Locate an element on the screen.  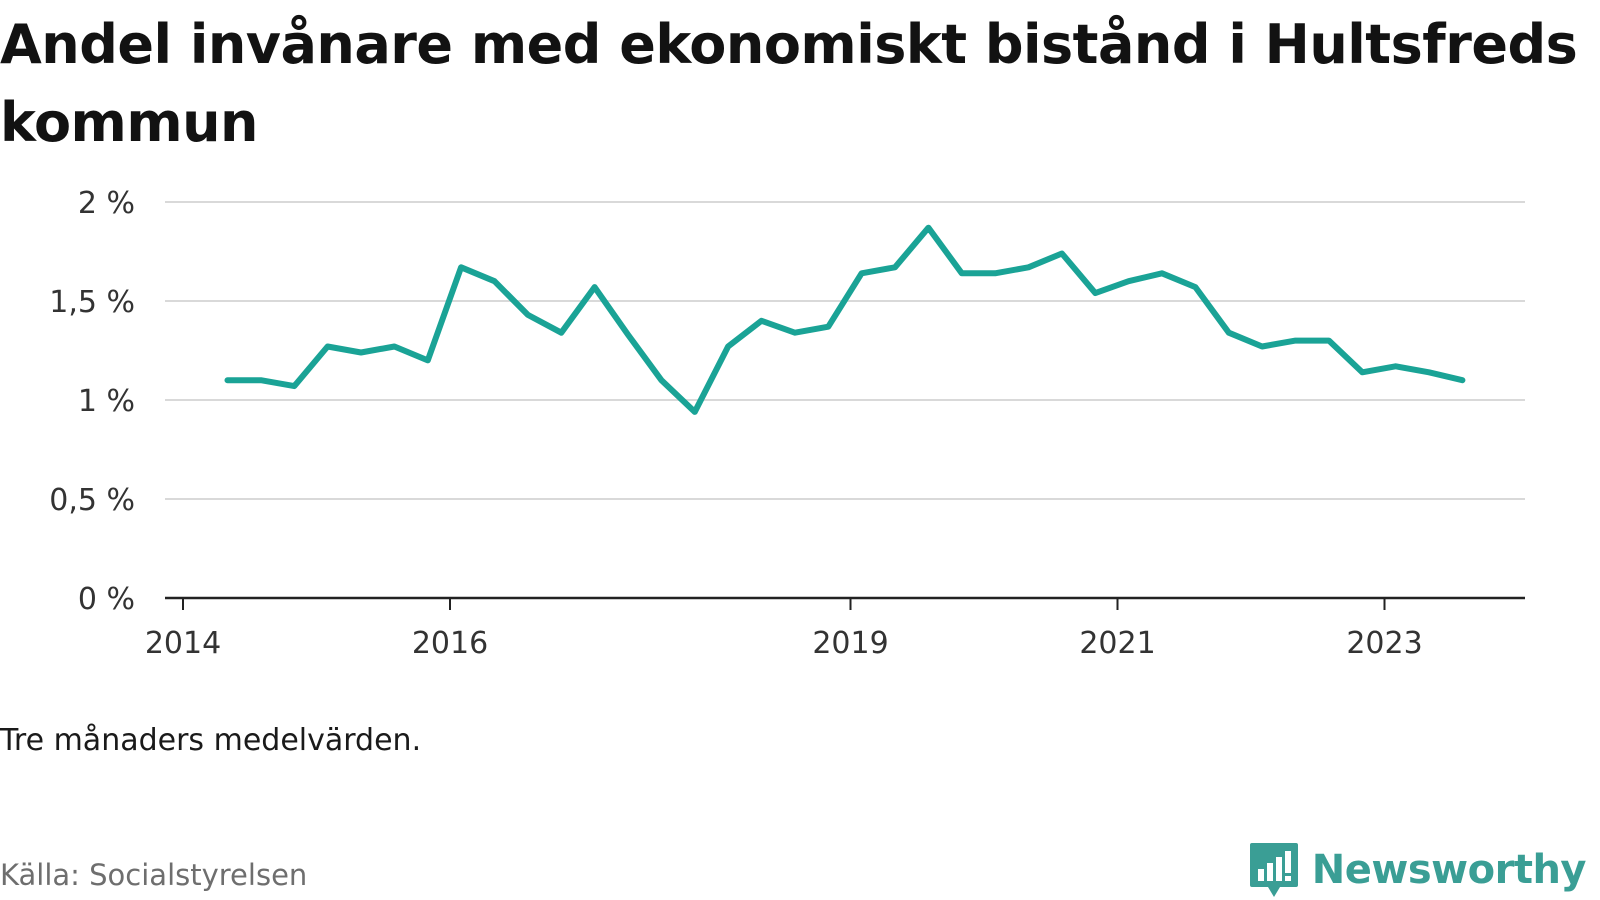
x-axis: 2014 2016 2019 2021 2023 is located at coordinates (835, 628).